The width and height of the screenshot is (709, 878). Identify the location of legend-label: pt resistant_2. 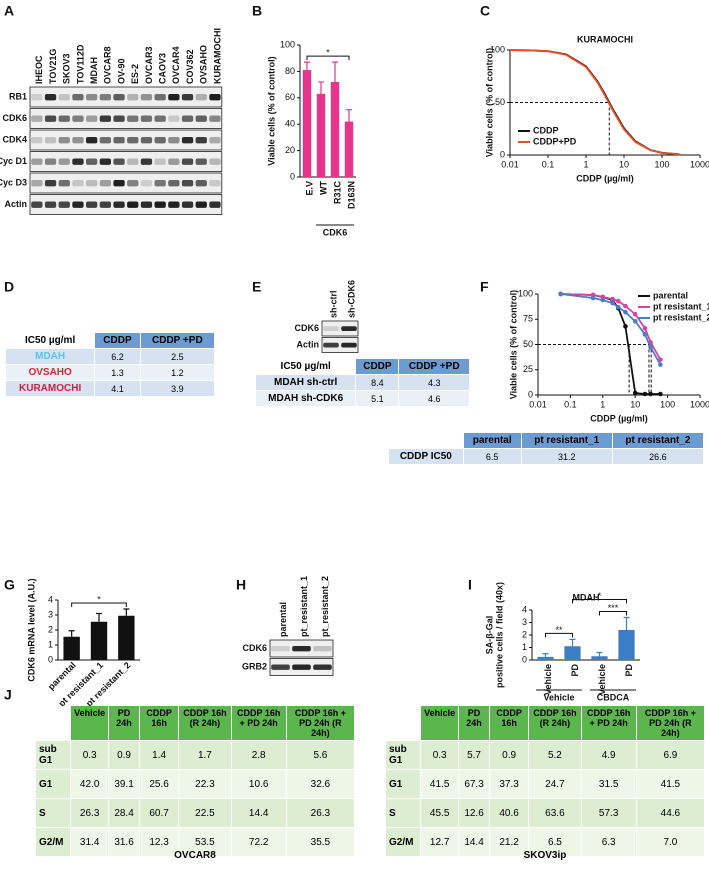
(681, 317).